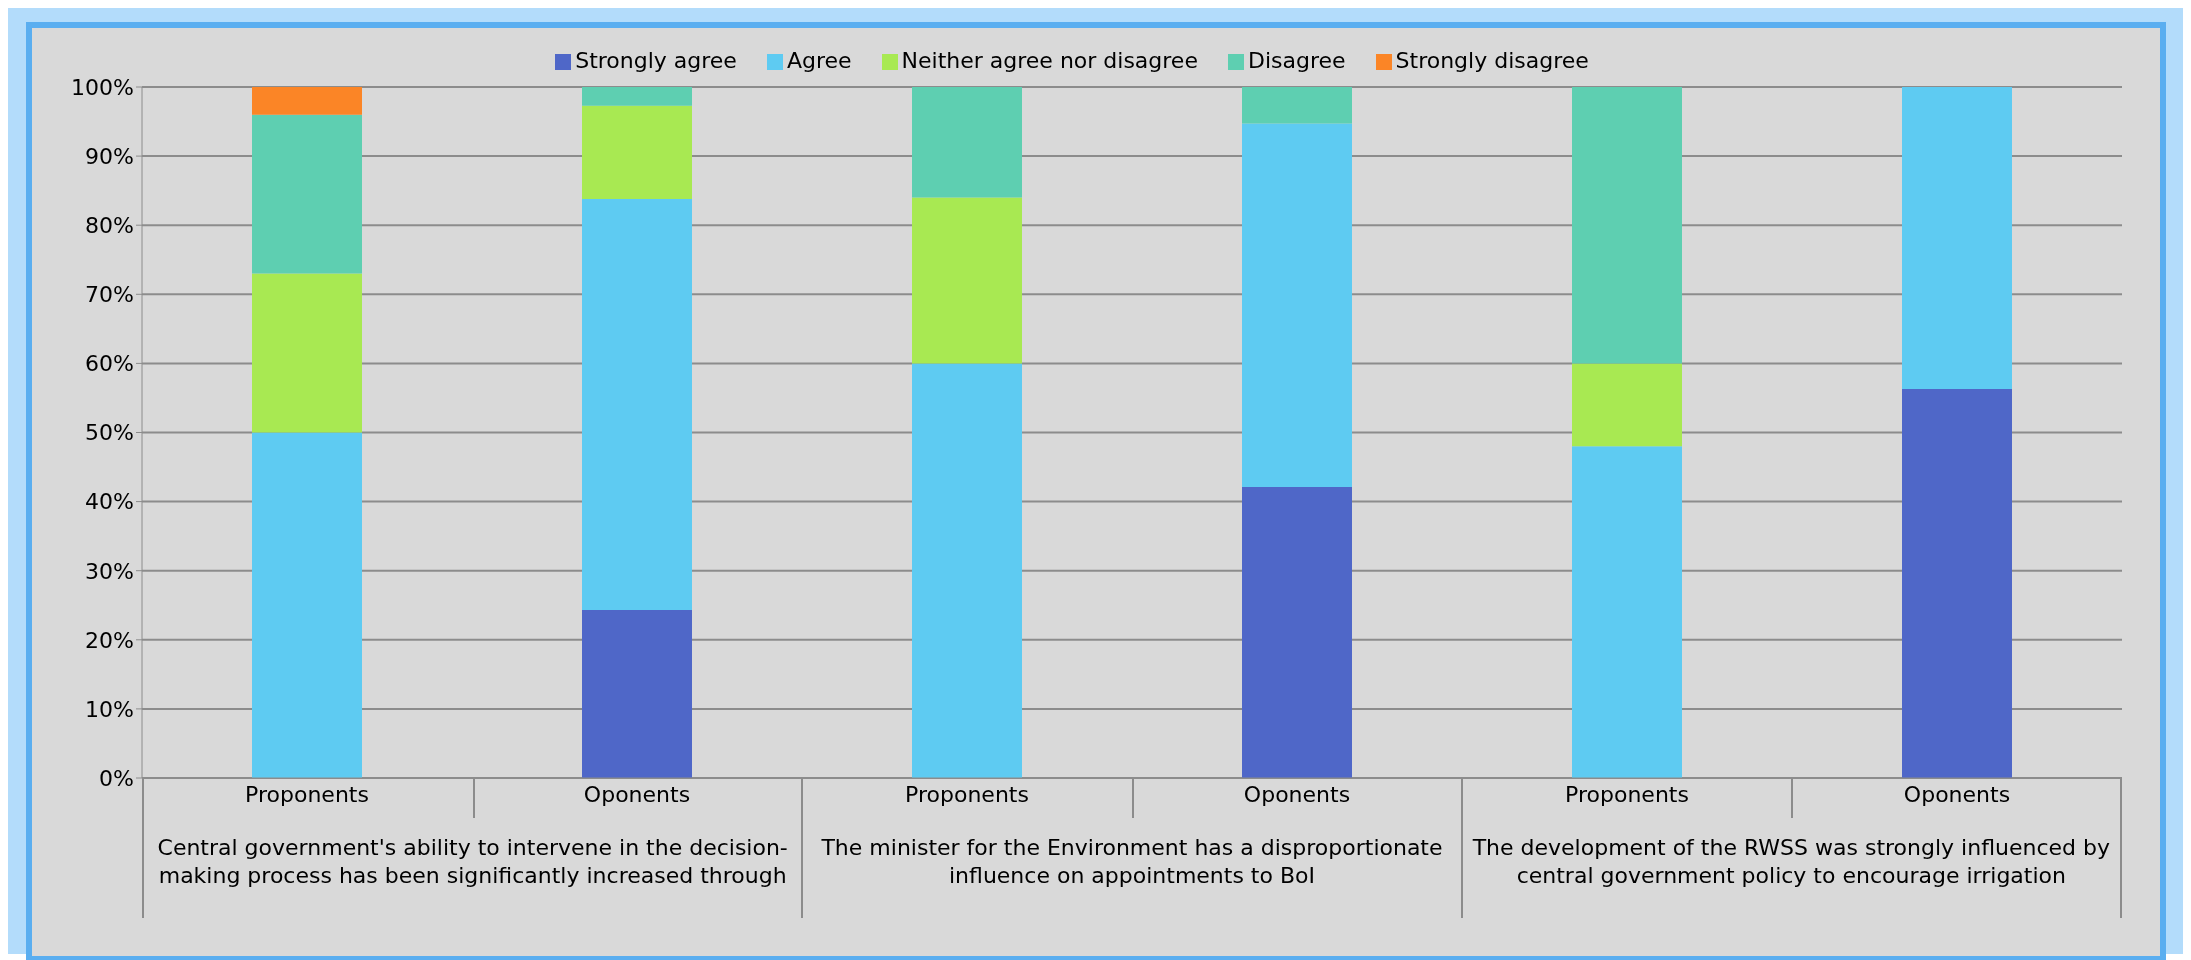  I want to click on y-tick-label: 50%, so click(109, 433).